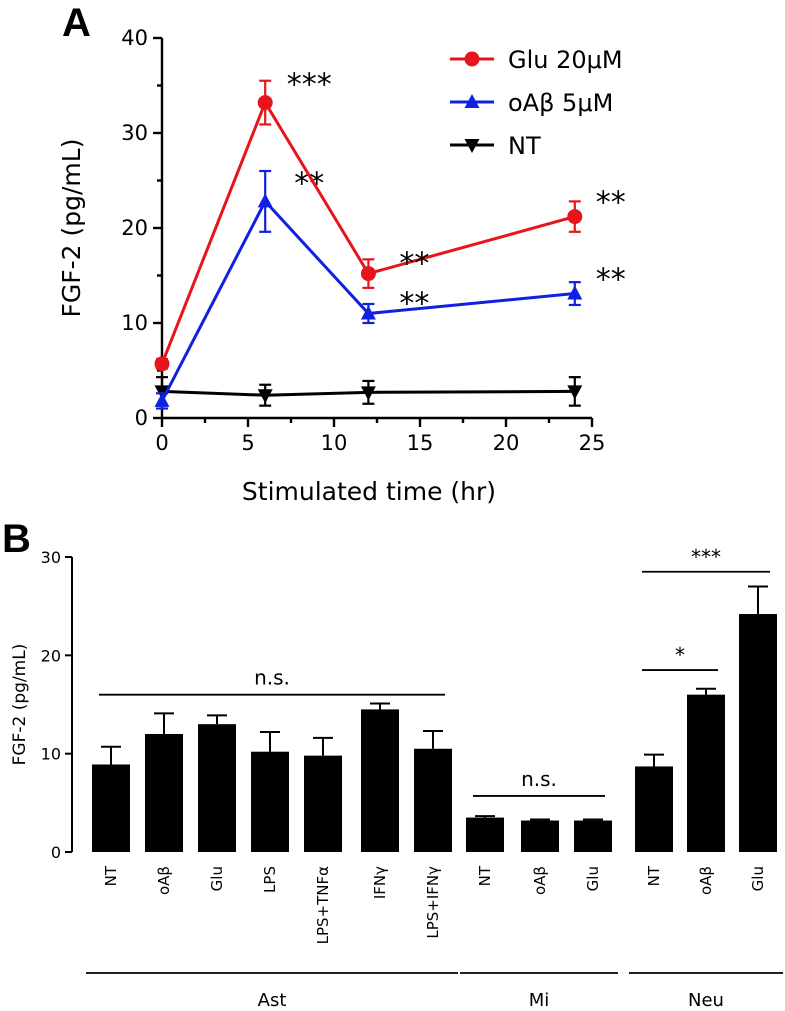  Describe the element at coordinates (706, 557) in the screenshot. I see `comparison-label: ***` at that location.